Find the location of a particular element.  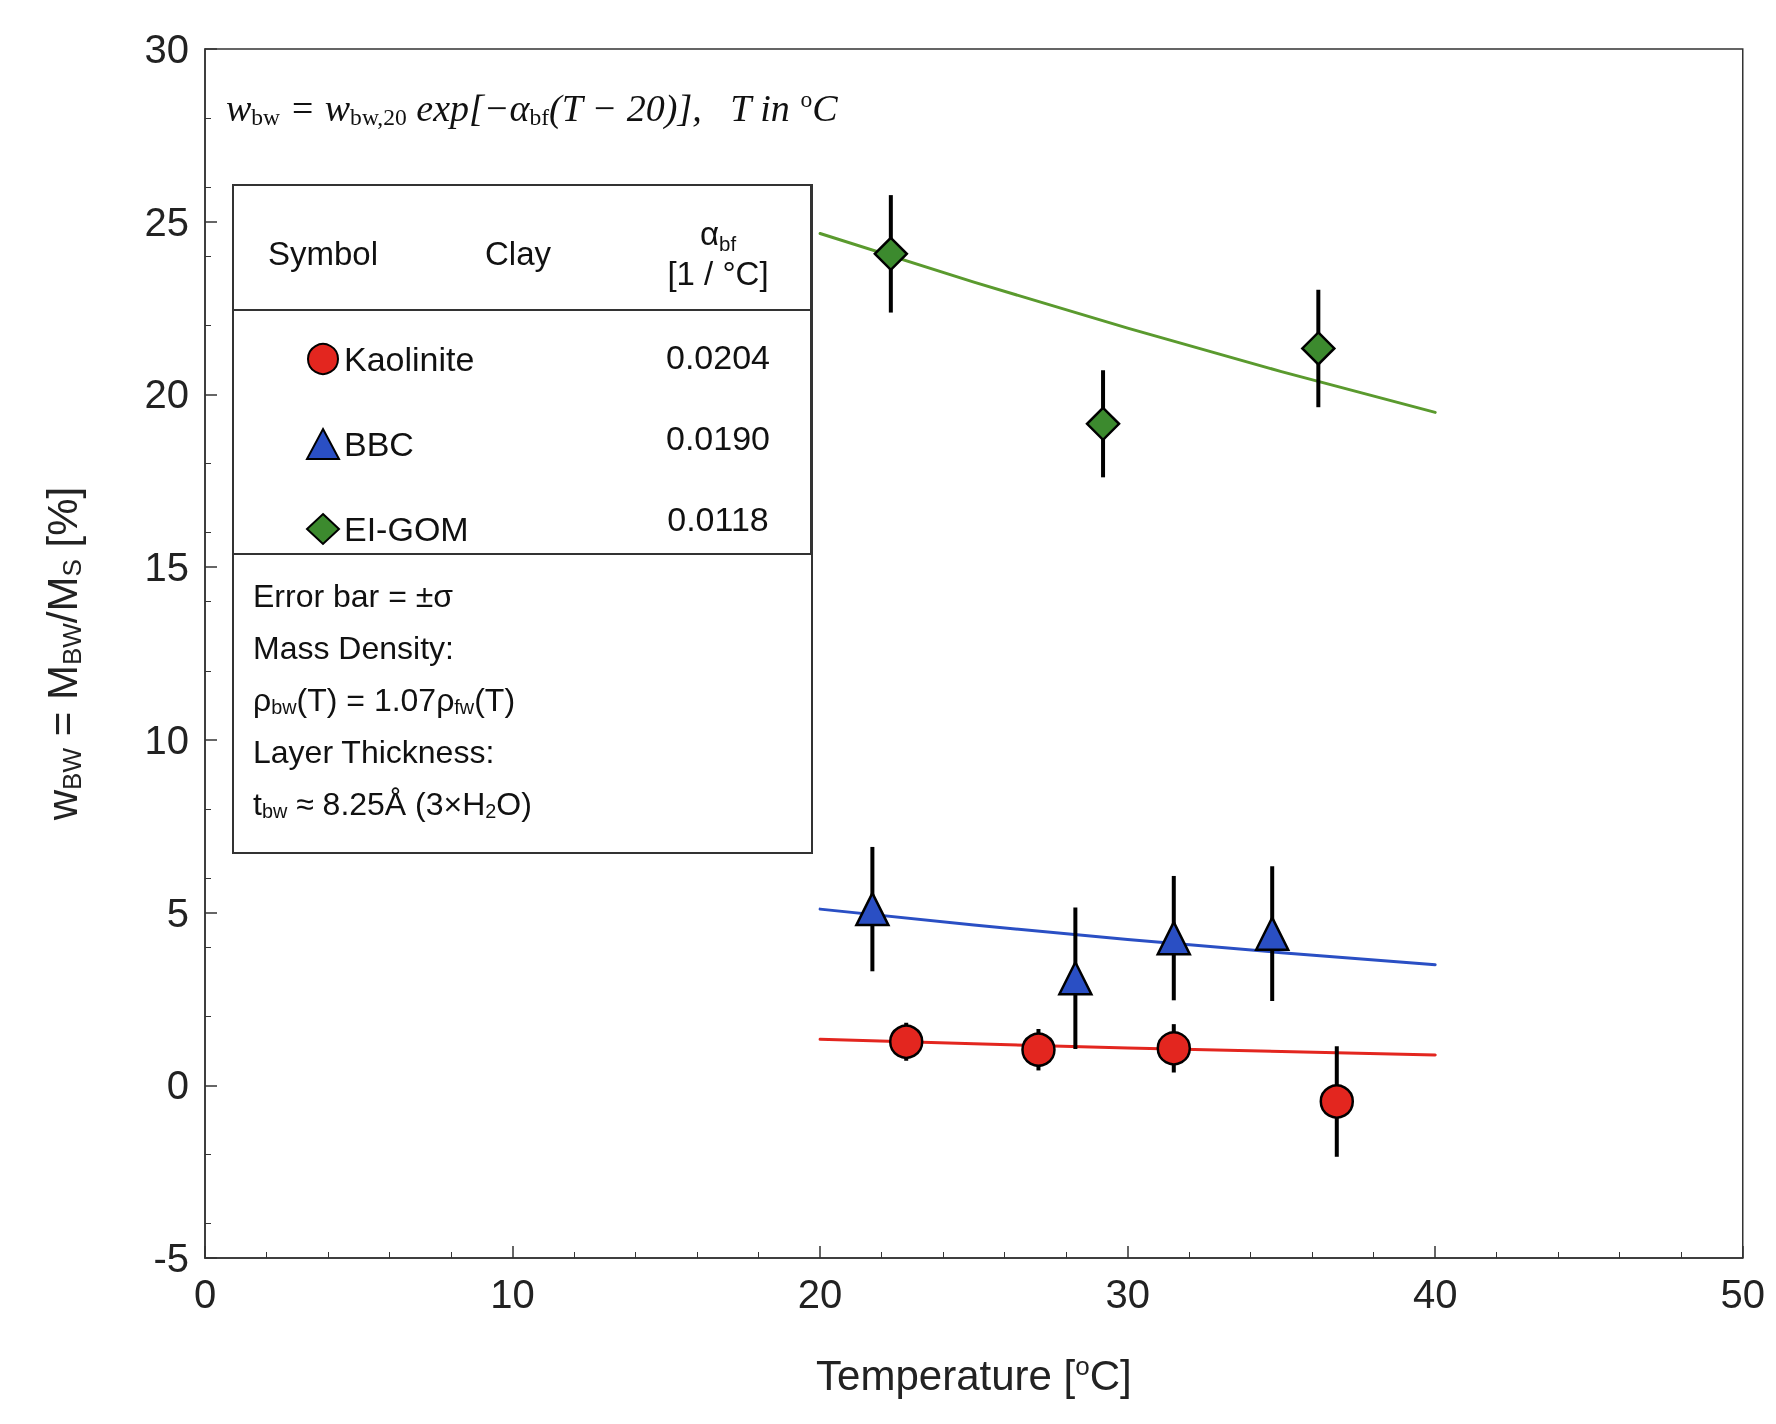

y-tick-label: 0 is located at coordinates (177, 1085).